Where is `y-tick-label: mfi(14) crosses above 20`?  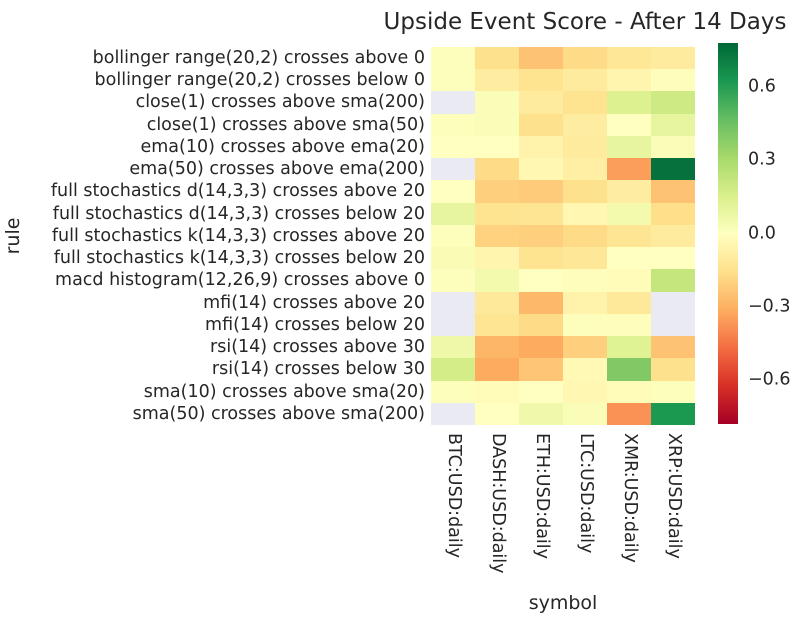
y-tick-label: mfi(14) crosses above 20 is located at coordinates (314, 302).